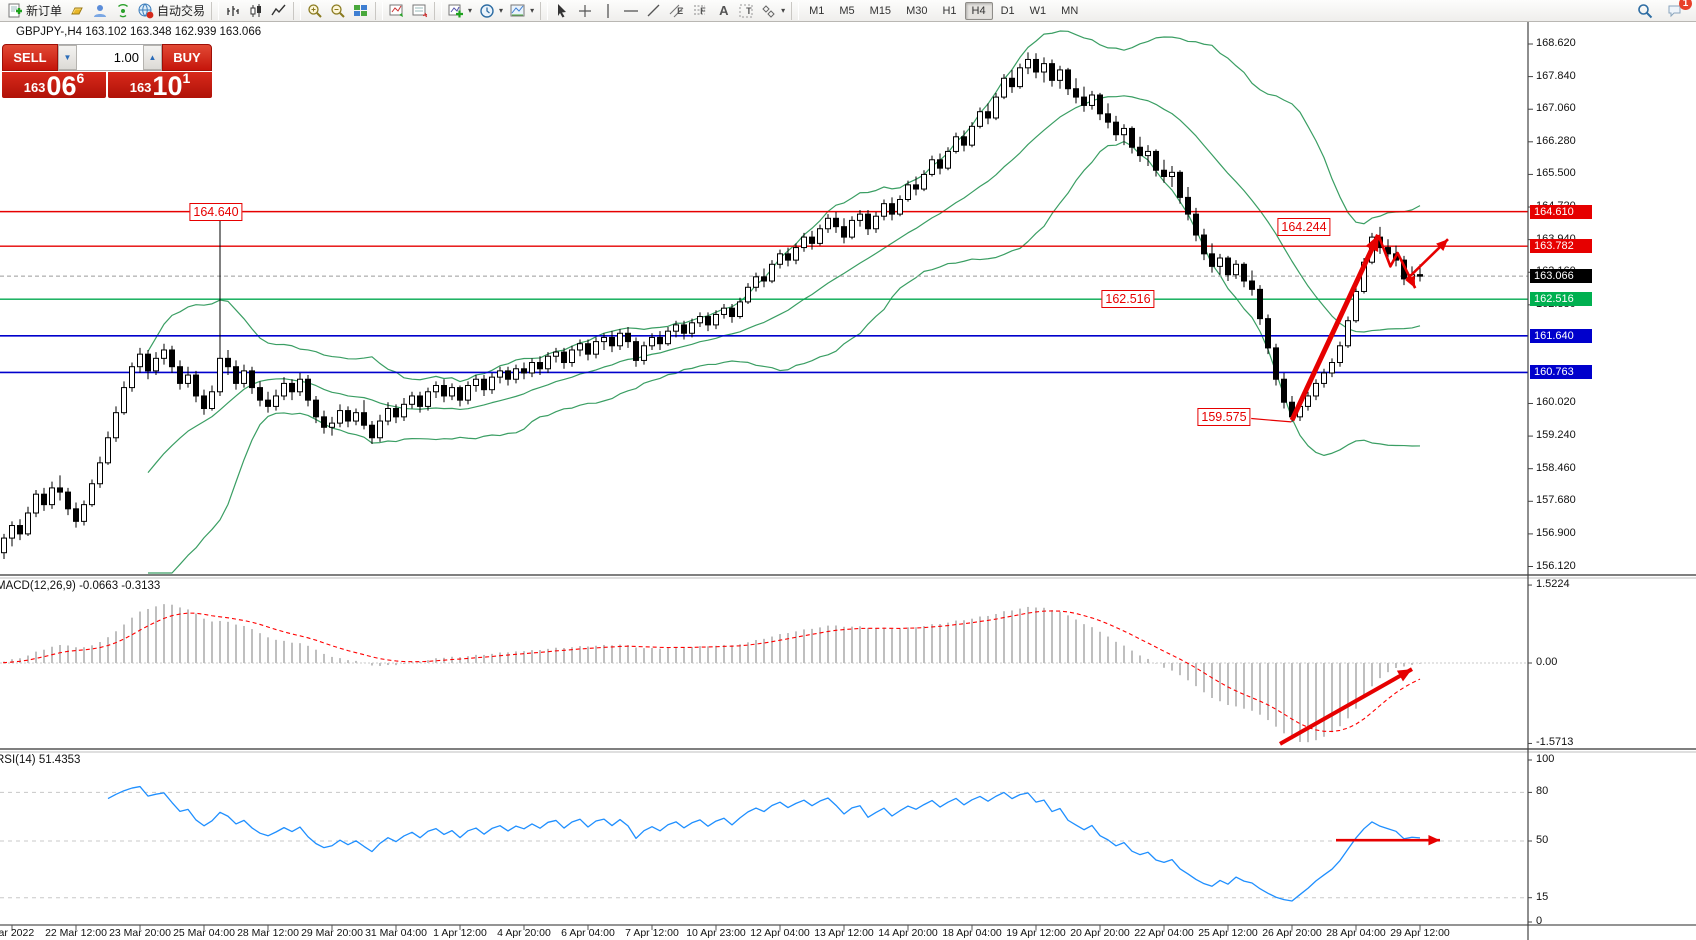  I want to click on ingot-icon, so click(77, 11).